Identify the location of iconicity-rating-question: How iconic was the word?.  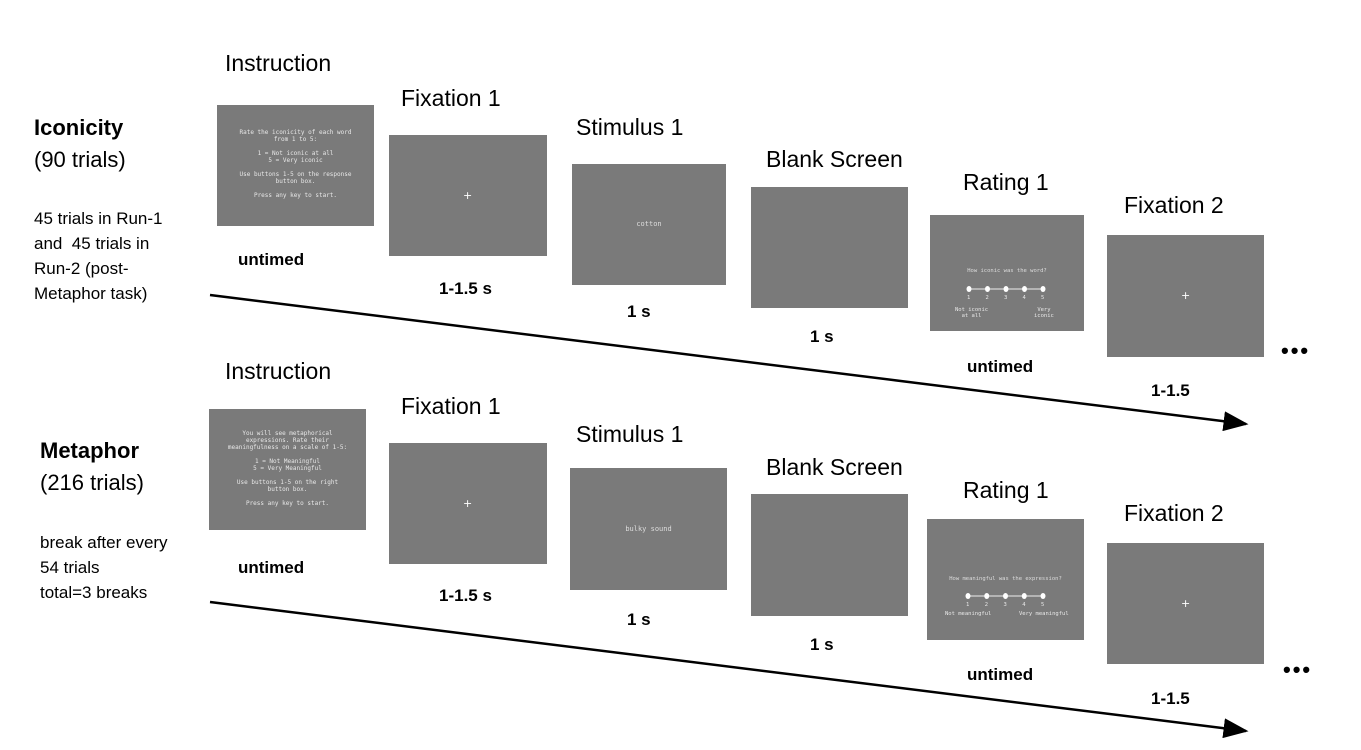
(1007, 271).